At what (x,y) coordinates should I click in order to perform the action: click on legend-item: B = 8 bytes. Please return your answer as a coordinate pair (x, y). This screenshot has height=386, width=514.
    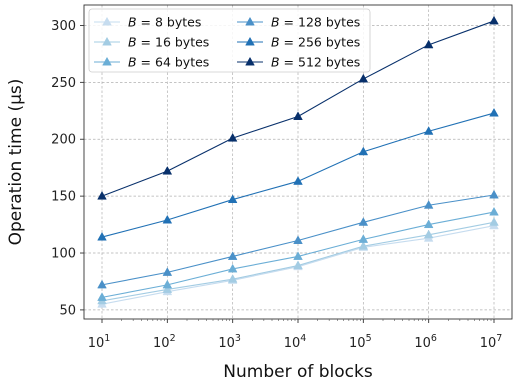
    Looking at the image, I should click on (147, 22).